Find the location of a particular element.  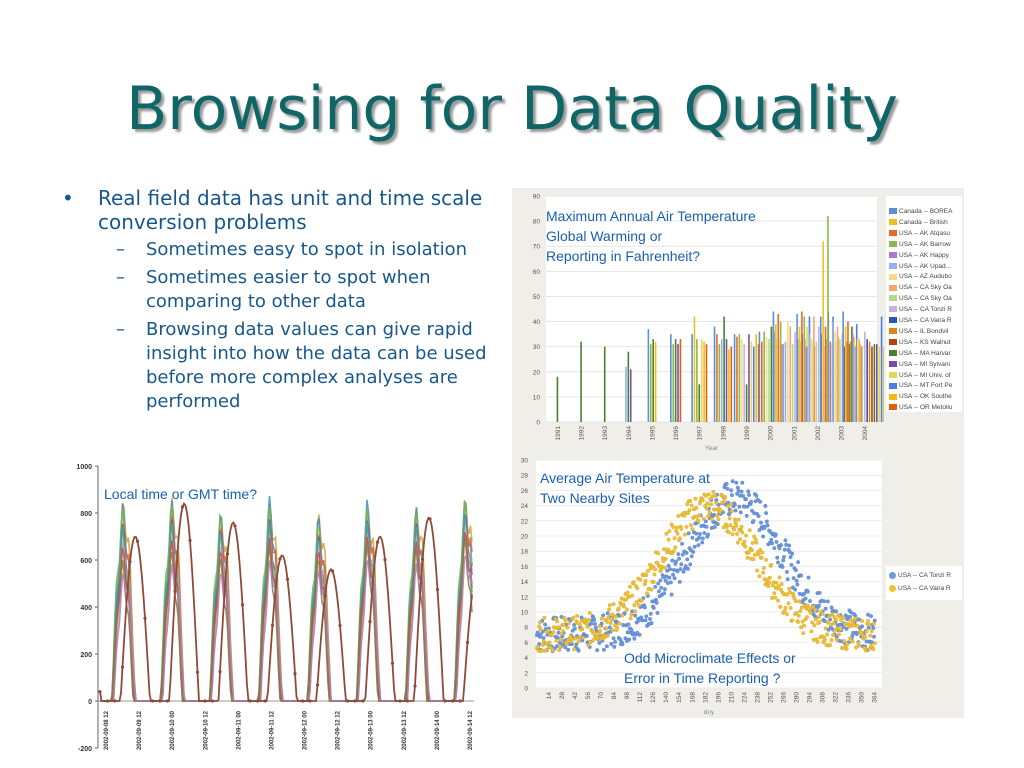

x-tick-label: 336 is located at coordinates (849, 697).